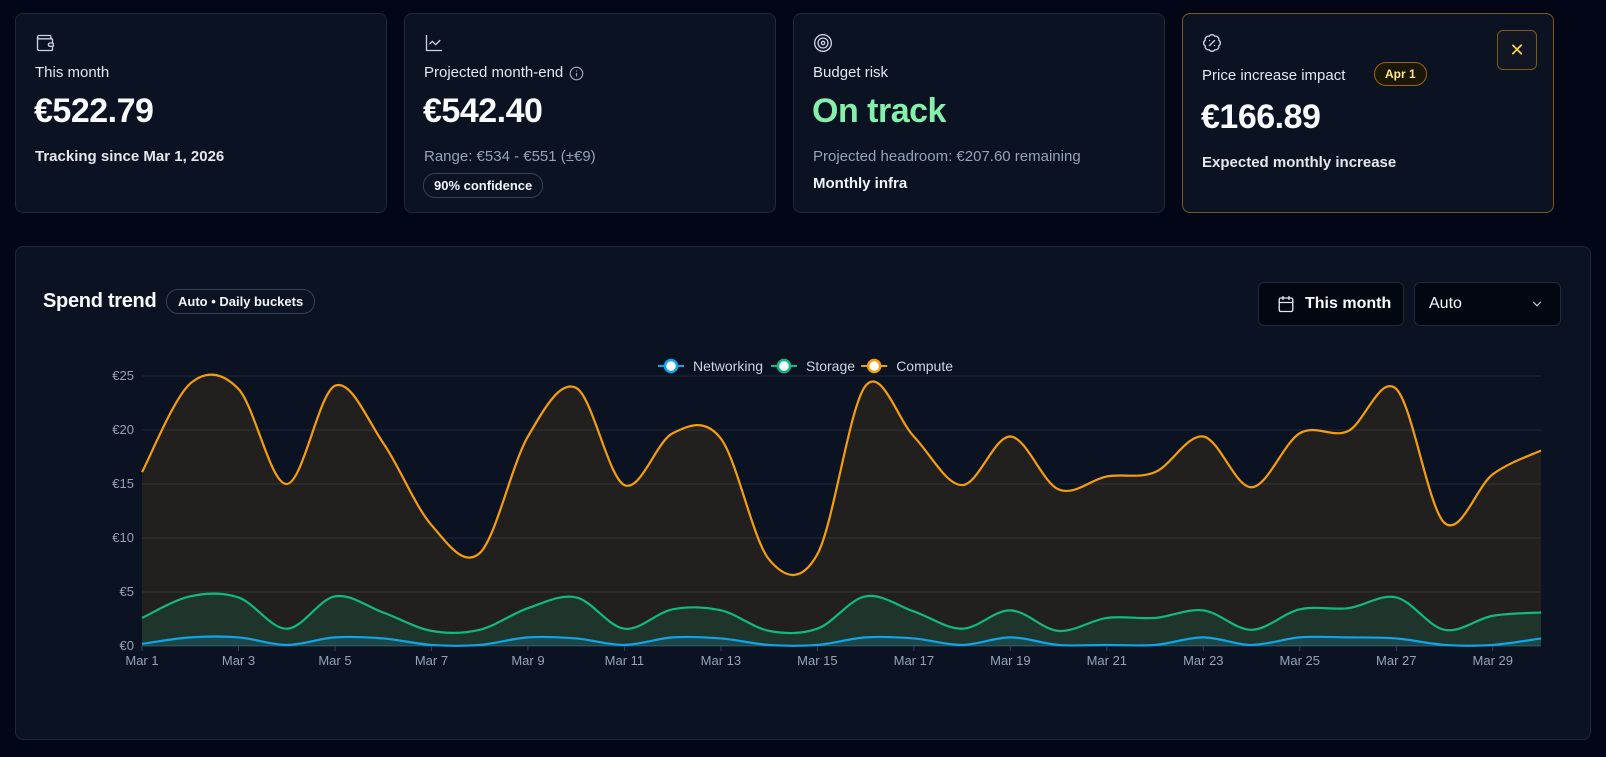 Image resolution: width=1606 pixels, height=757 pixels. What do you see at coordinates (1203, 660) in the screenshot?
I see `x-tick-label: Mar 23` at bounding box center [1203, 660].